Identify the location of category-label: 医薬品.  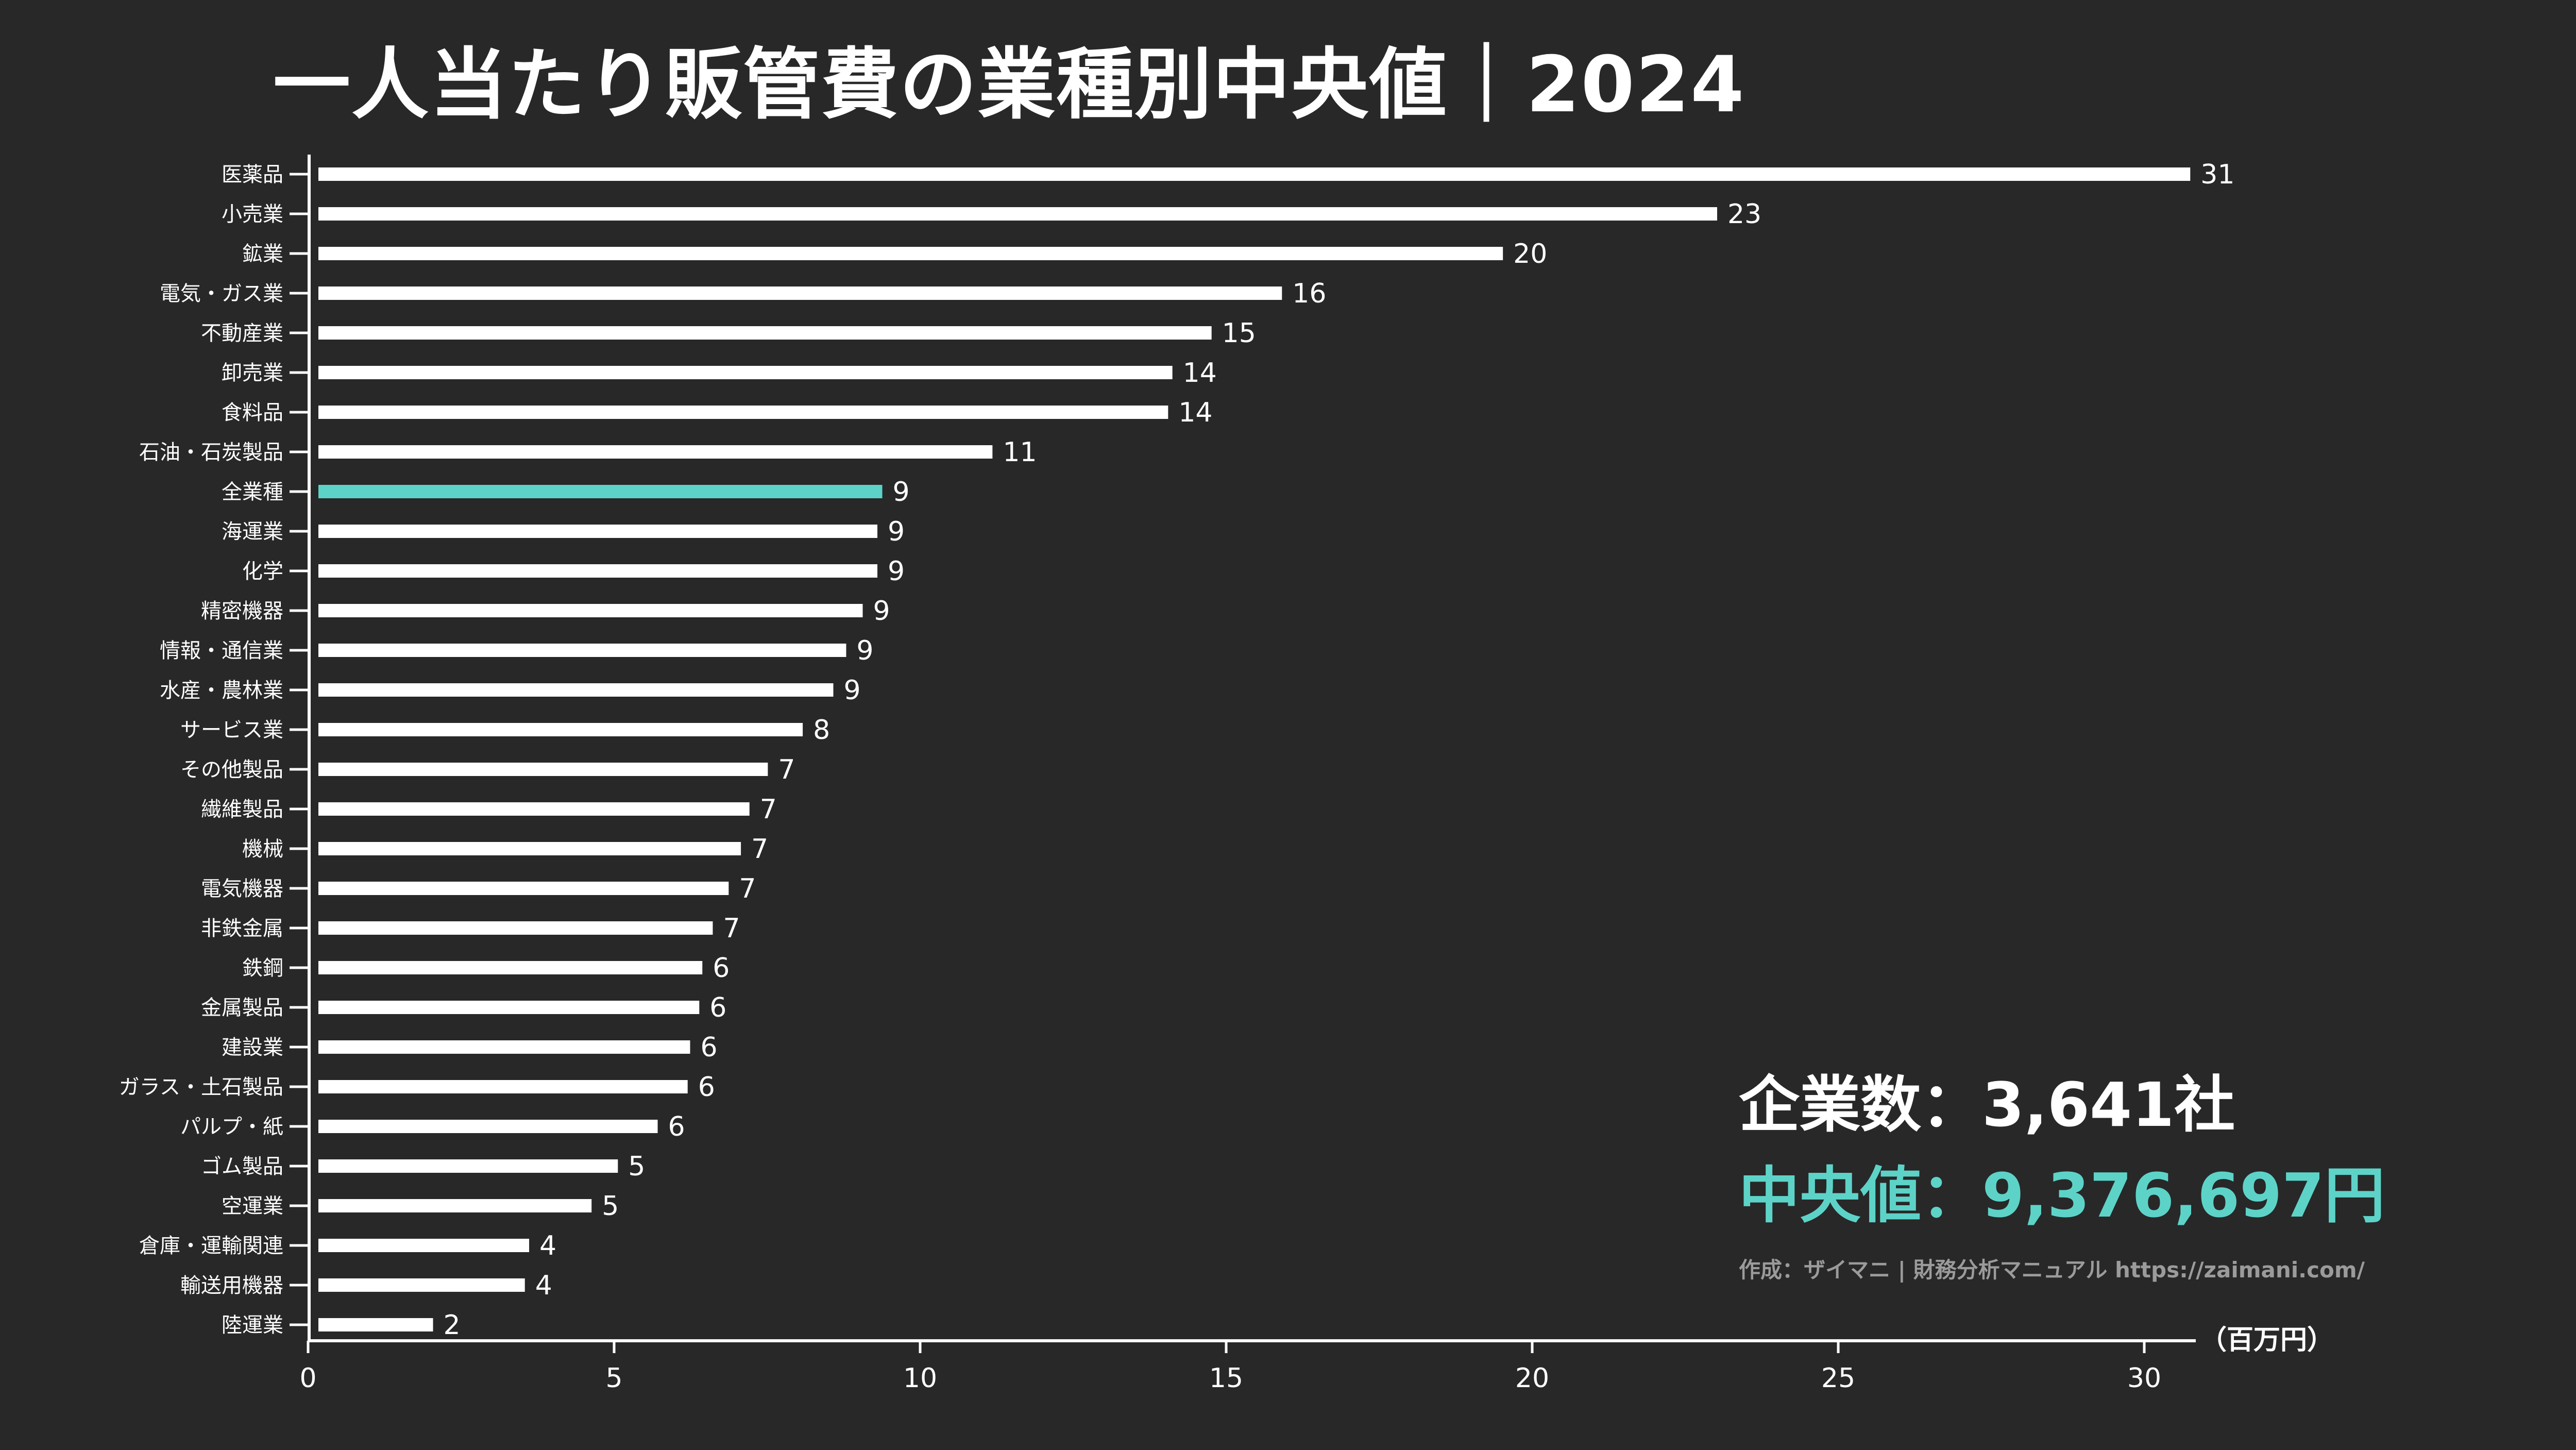
(252, 175).